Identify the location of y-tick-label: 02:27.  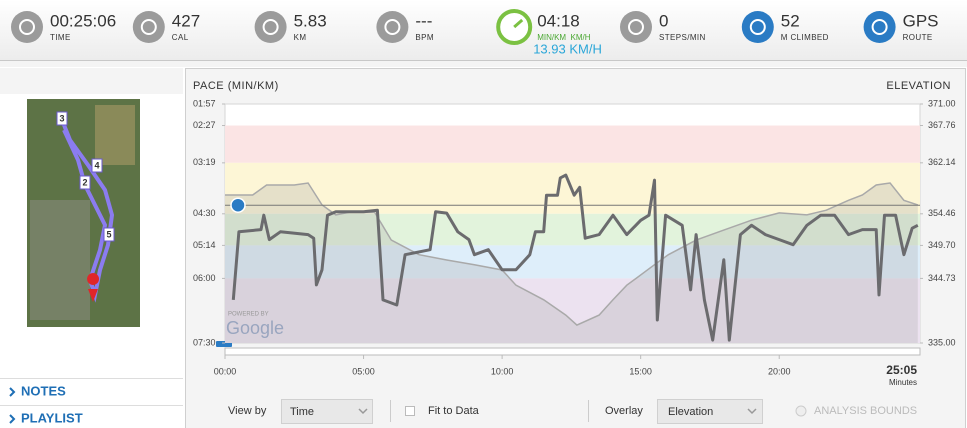
(204, 125).